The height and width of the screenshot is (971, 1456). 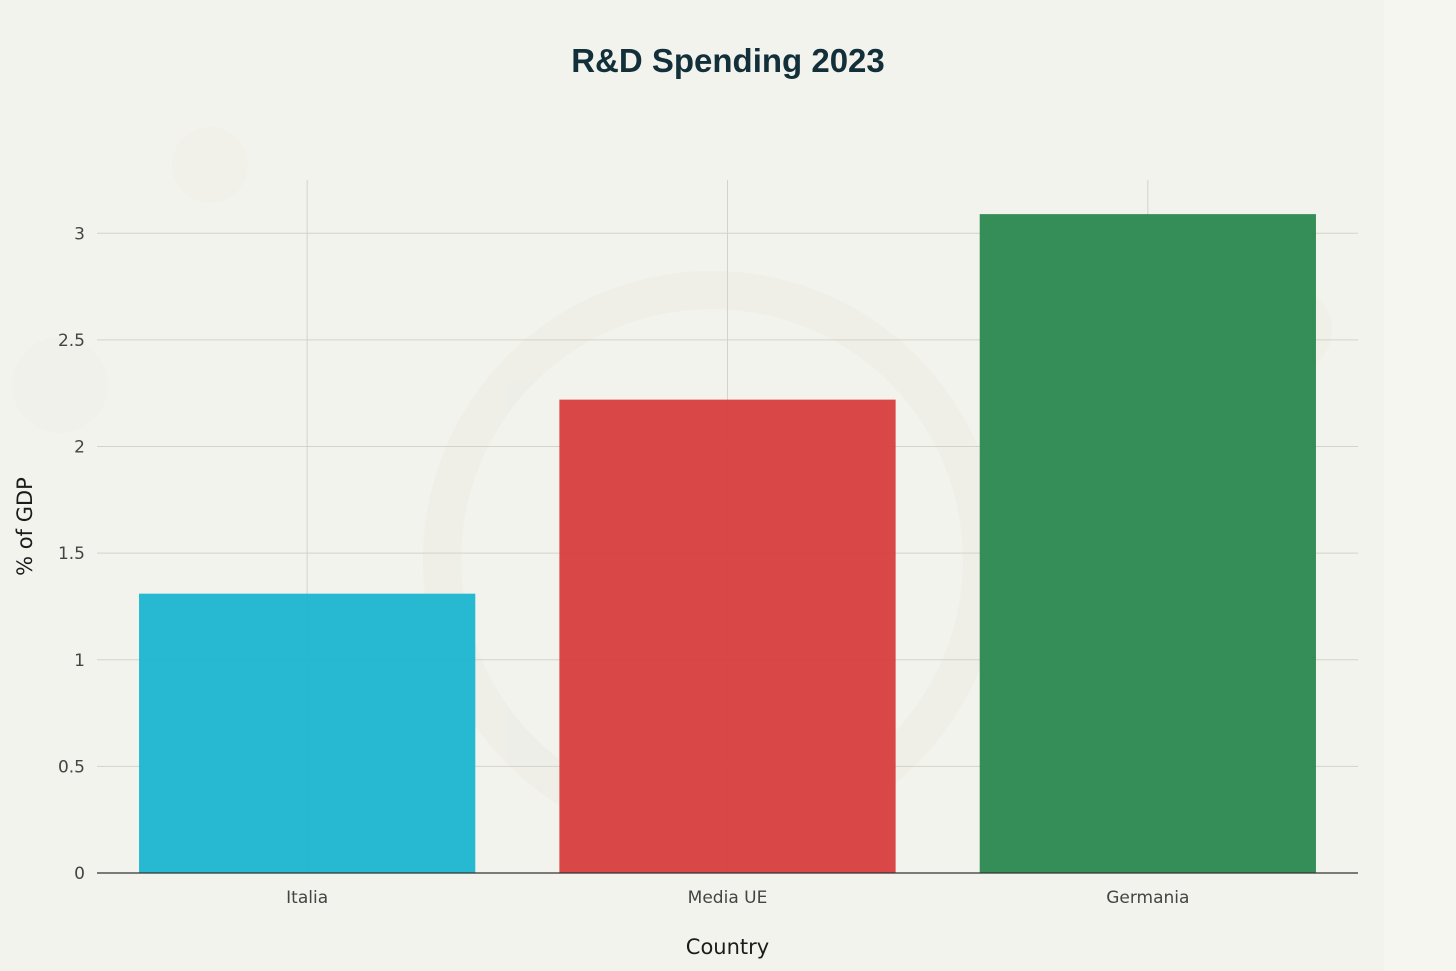 What do you see at coordinates (71, 767) in the screenshot?
I see `y-tick-label: 0.5` at bounding box center [71, 767].